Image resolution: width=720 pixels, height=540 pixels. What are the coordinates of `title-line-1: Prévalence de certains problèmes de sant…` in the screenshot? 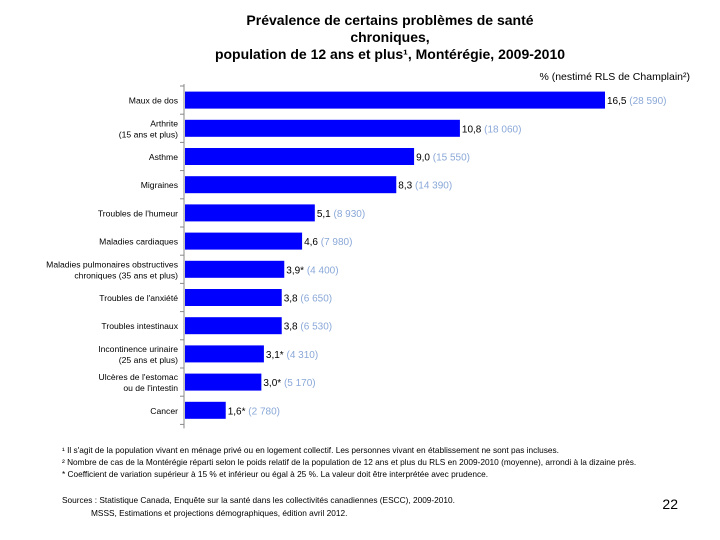 It's located at (390, 20).